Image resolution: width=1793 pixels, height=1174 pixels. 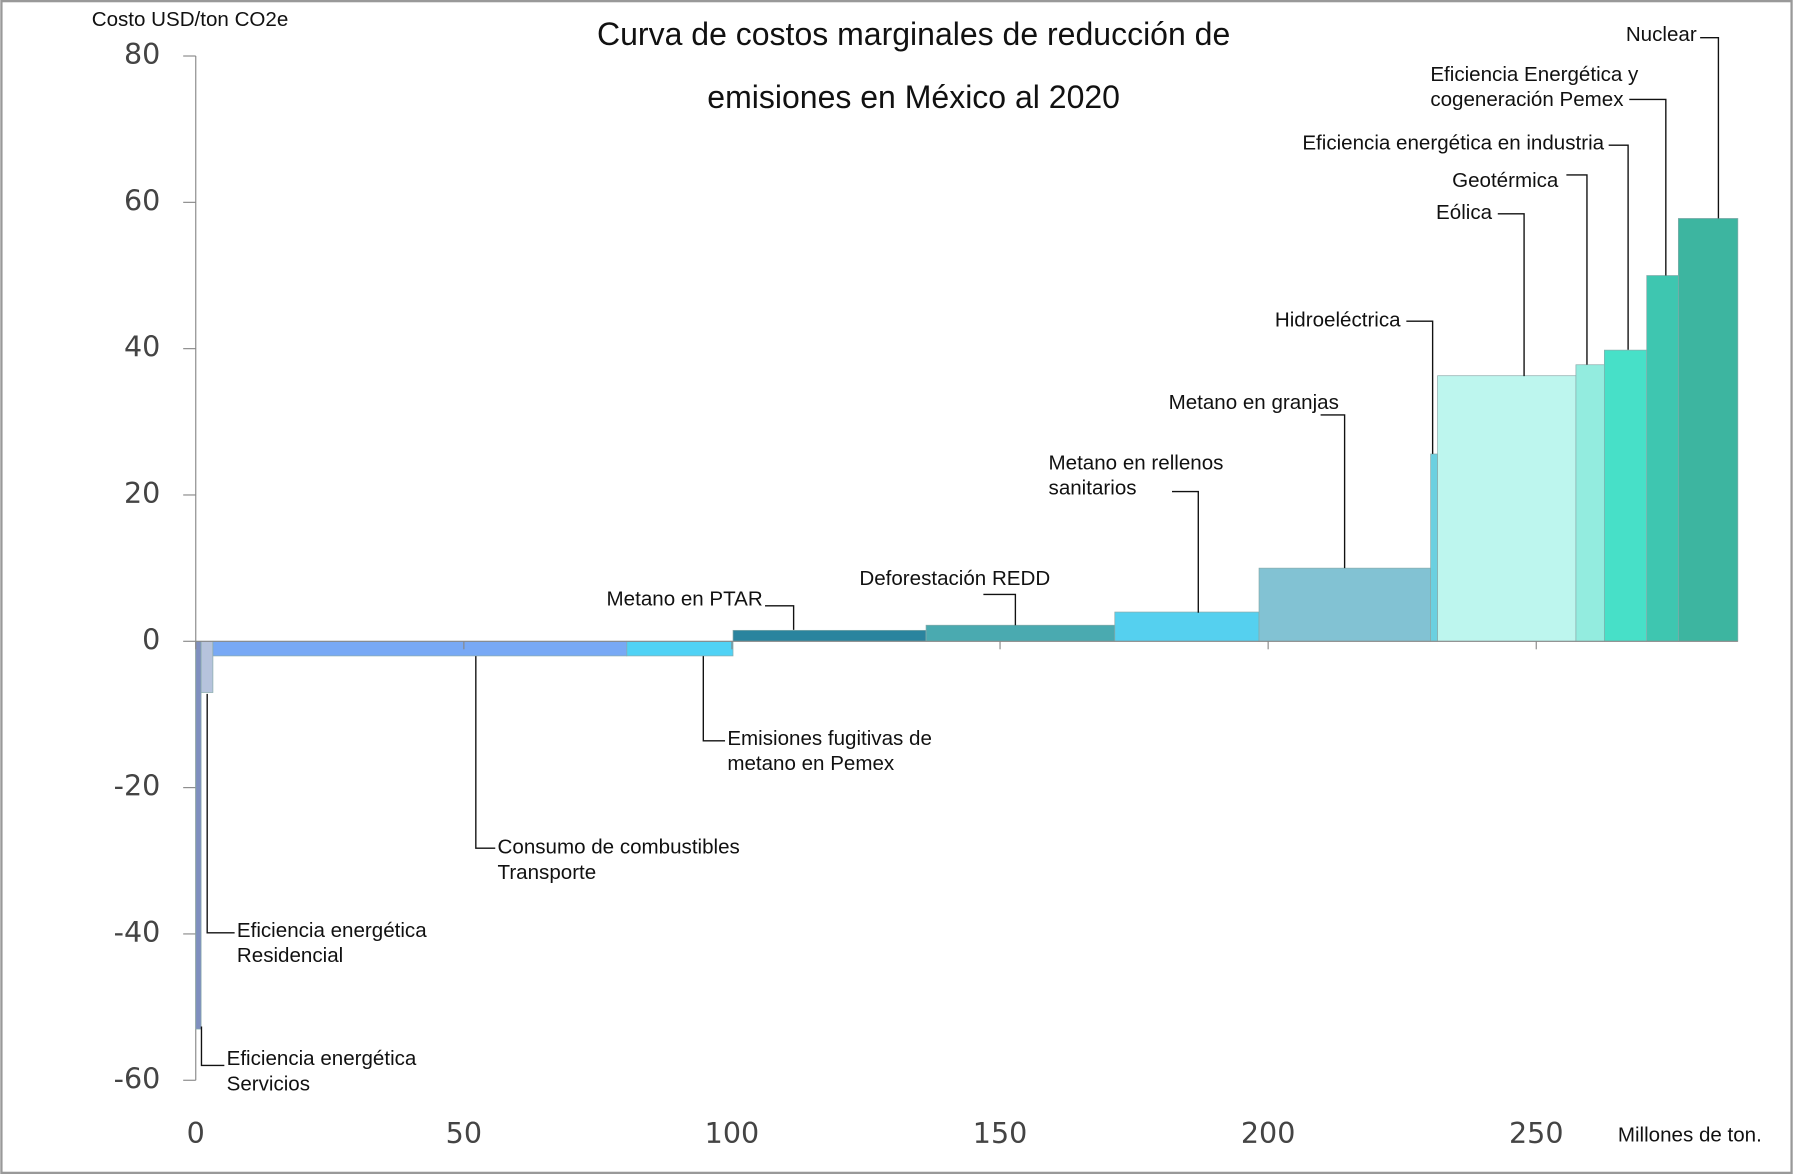 What do you see at coordinates (1338, 320) in the screenshot?
I see `bar-label: Hidroeléctrica` at bounding box center [1338, 320].